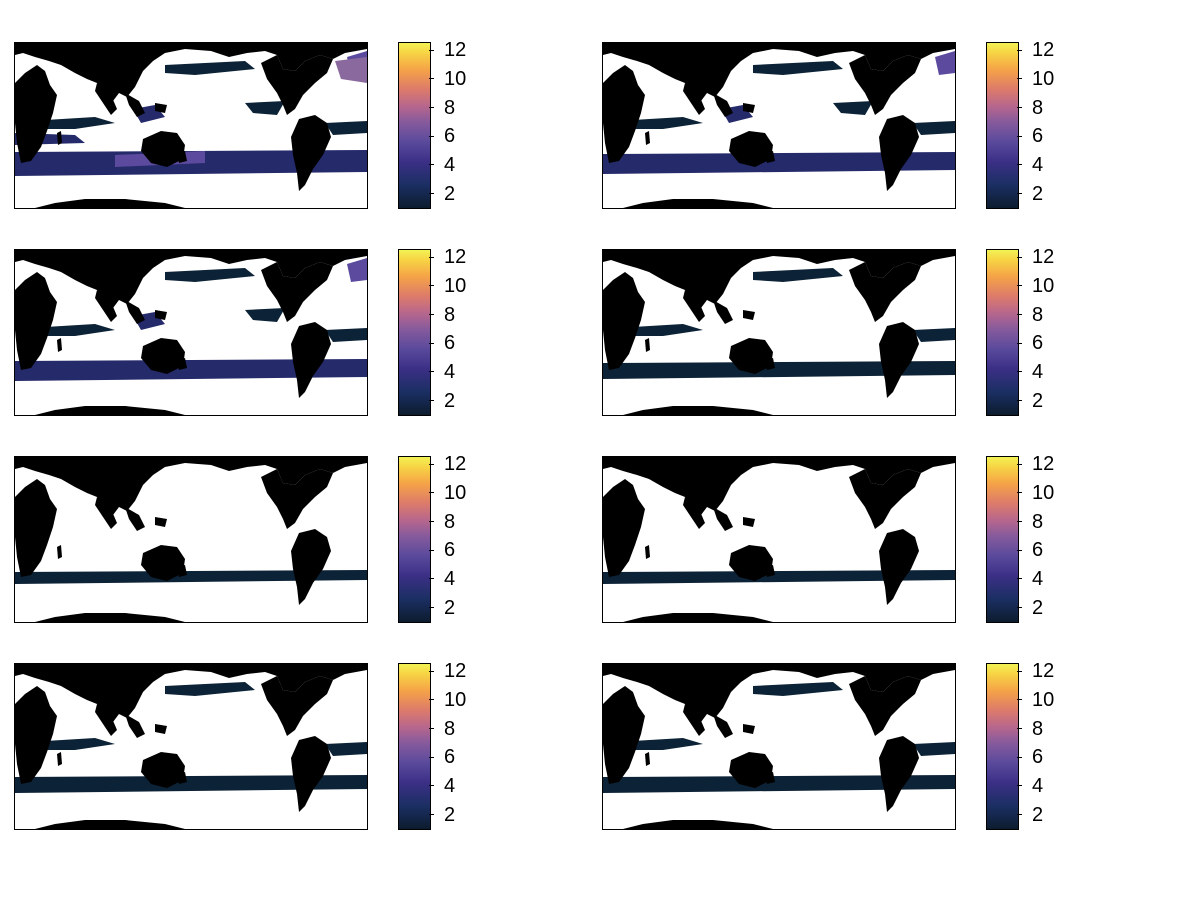 This screenshot has height=900, width=1200. I want to click on colorbar-r3c2: 2 4 6 8 10 12, so click(1020, 538).